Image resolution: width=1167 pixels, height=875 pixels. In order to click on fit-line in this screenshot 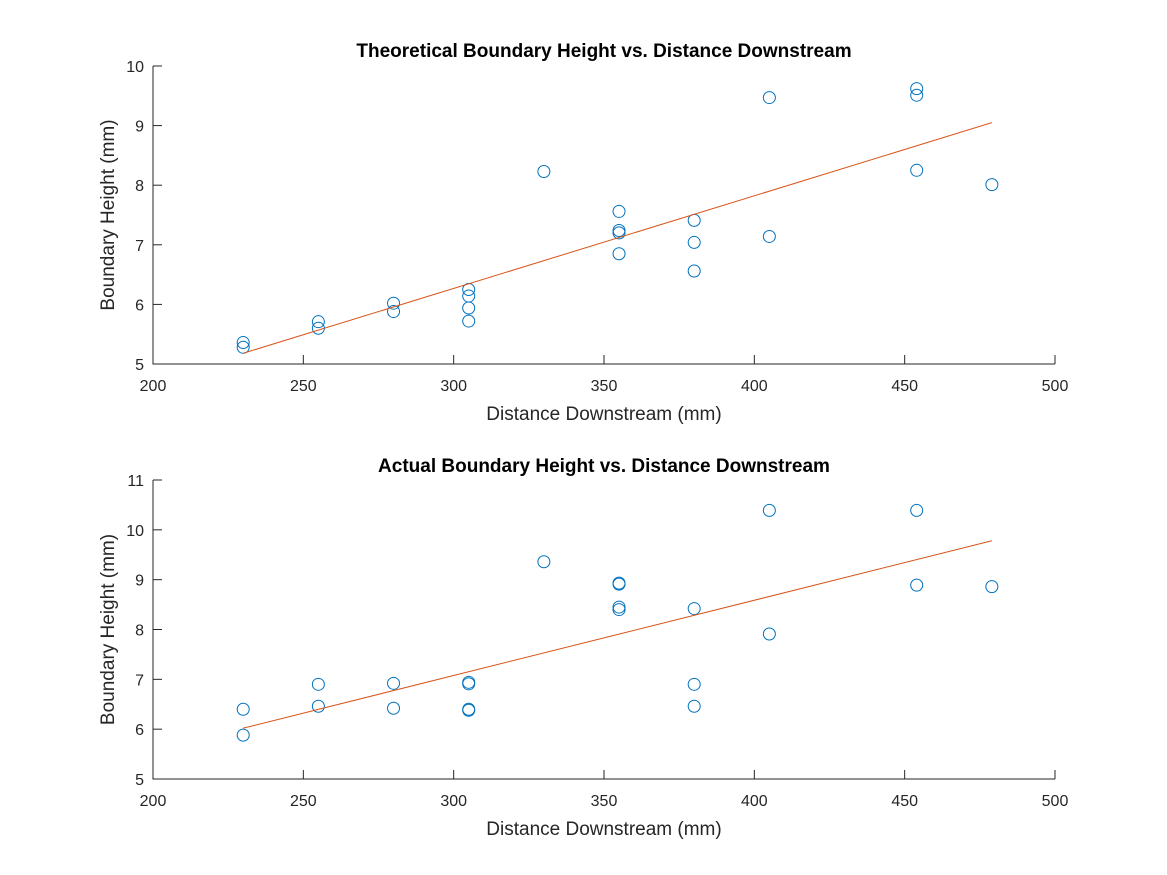, I will do `click(617, 634)`.